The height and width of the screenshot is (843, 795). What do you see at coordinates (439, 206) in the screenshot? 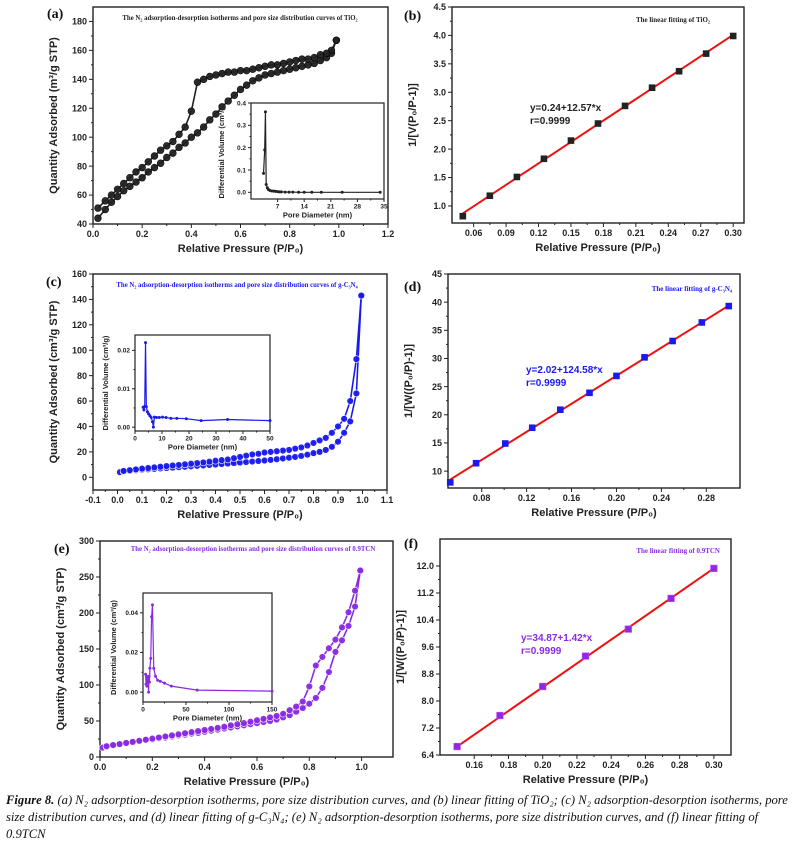
I see `y-tick-label: 1.0` at bounding box center [439, 206].